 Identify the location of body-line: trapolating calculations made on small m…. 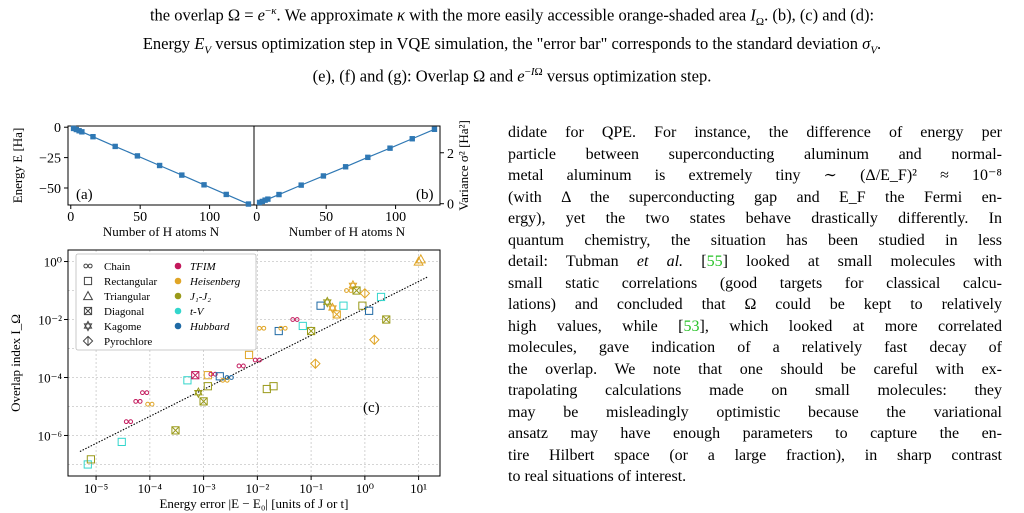
(755, 390).